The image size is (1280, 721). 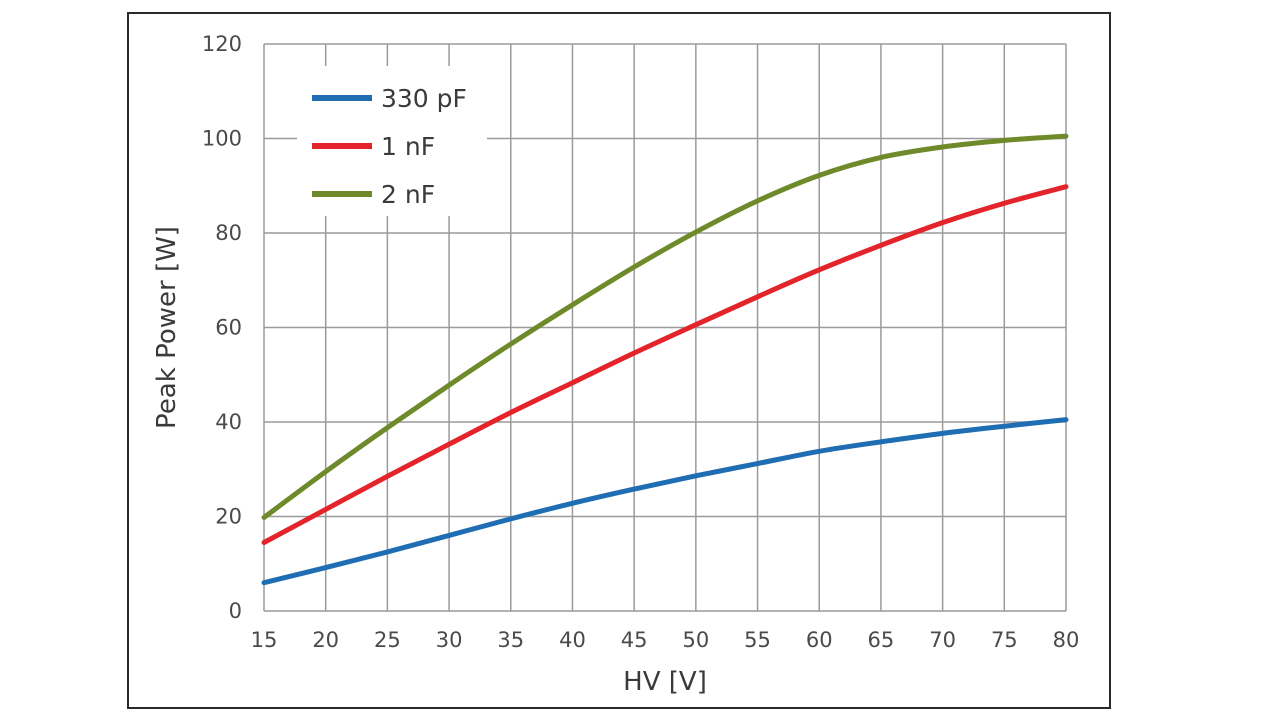 I want to click on y-tick-label: 80, so click(x=228, y=233).